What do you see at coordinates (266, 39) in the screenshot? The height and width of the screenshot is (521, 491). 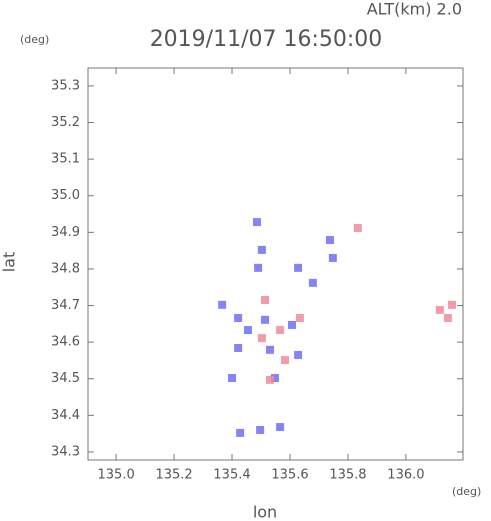 I see `chart-title: 2019/11/07 16:50:00` at bounding box center [266, 39].